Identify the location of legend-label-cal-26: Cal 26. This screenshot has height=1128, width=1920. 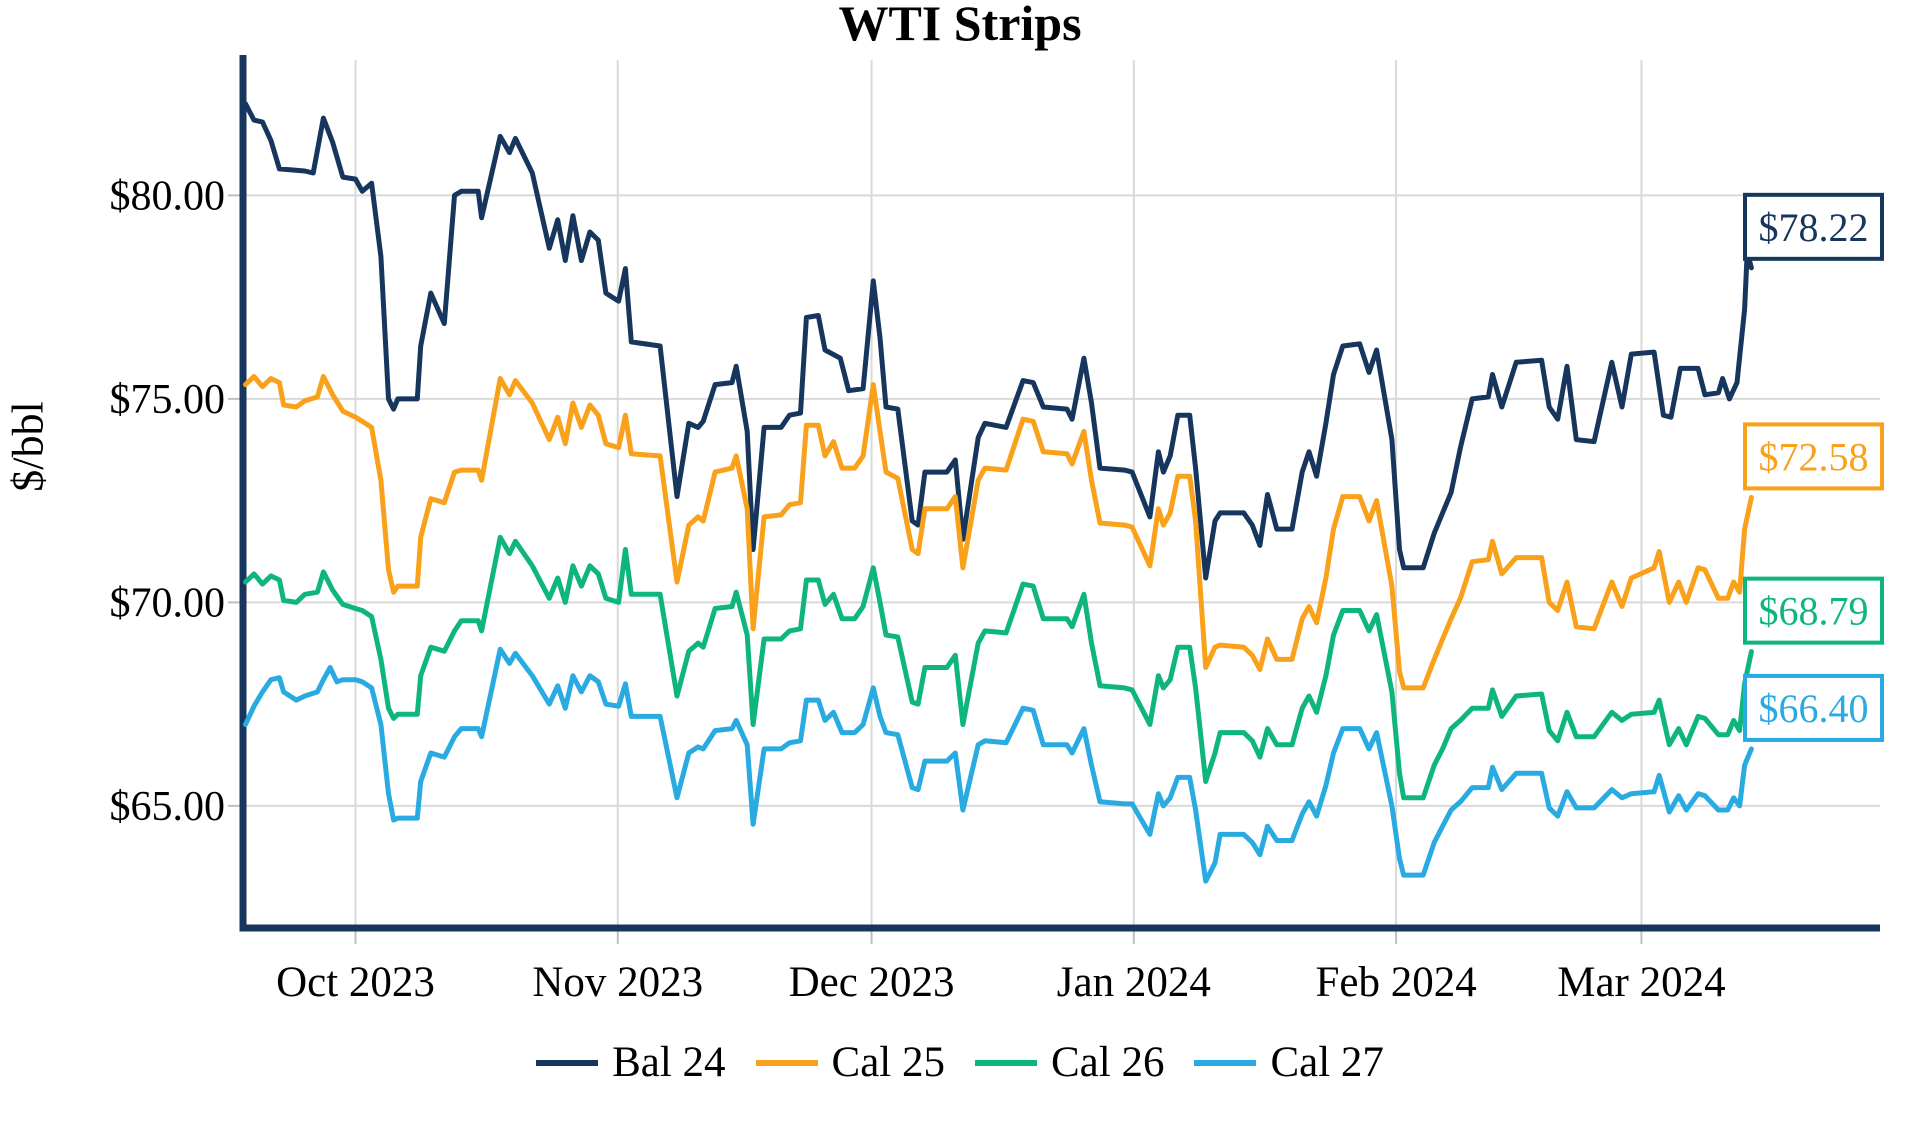
(1108, 1062).